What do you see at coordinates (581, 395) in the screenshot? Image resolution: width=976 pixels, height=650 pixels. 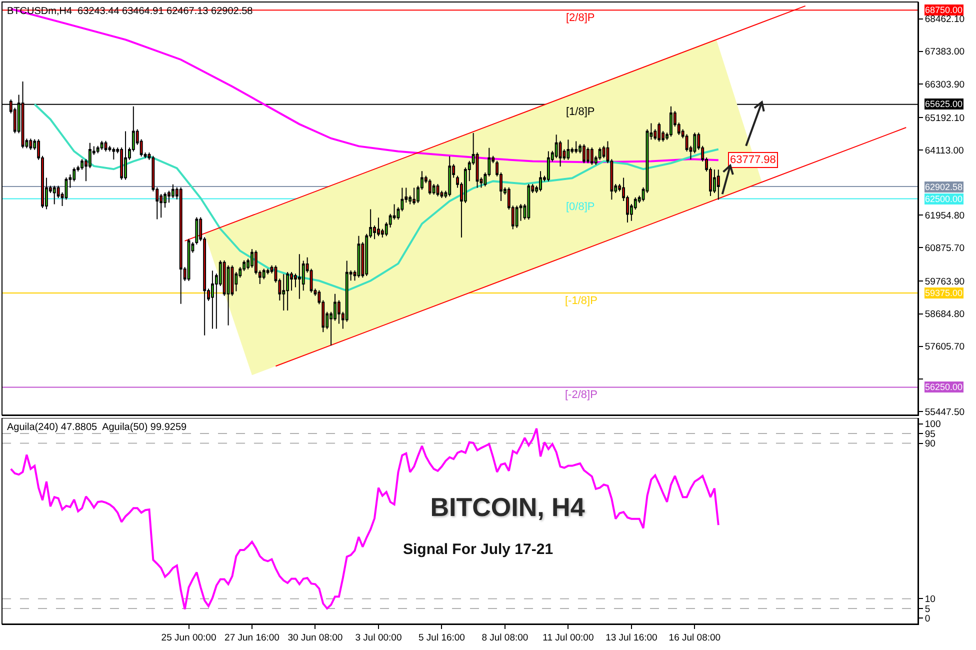 I see `ref-line-label: [-2/8]P` at bounding box center [581, 395].